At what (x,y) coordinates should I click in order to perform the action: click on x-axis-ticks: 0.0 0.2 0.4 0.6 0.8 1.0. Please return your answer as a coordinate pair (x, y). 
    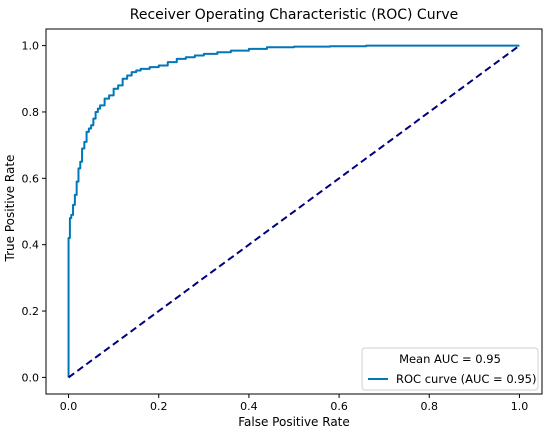
    Looking at the image, I should click on (294, 403).